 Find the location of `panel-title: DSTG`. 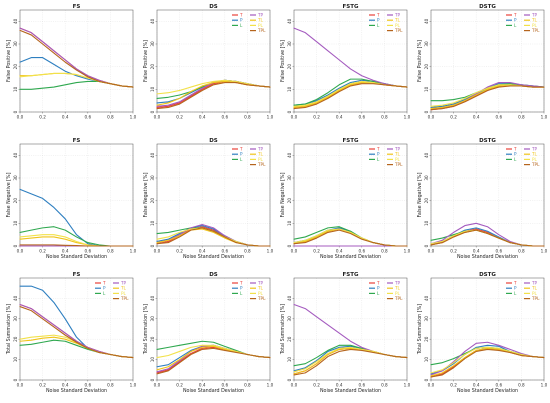

panel-title: DSTG is located at coordinates (487, 7).